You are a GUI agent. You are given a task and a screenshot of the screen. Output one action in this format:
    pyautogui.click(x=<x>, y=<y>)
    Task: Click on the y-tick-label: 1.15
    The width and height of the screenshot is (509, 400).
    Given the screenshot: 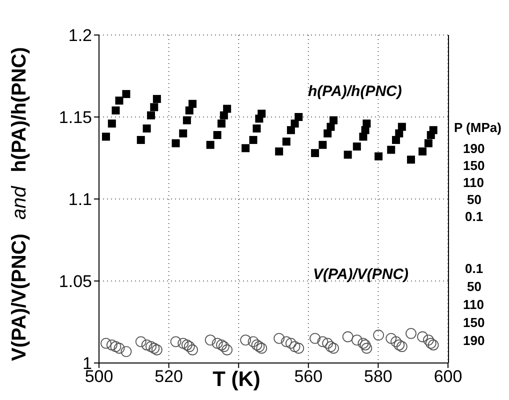 What is the action you would take?
    pyautogui.click(x=75, y=118)
    